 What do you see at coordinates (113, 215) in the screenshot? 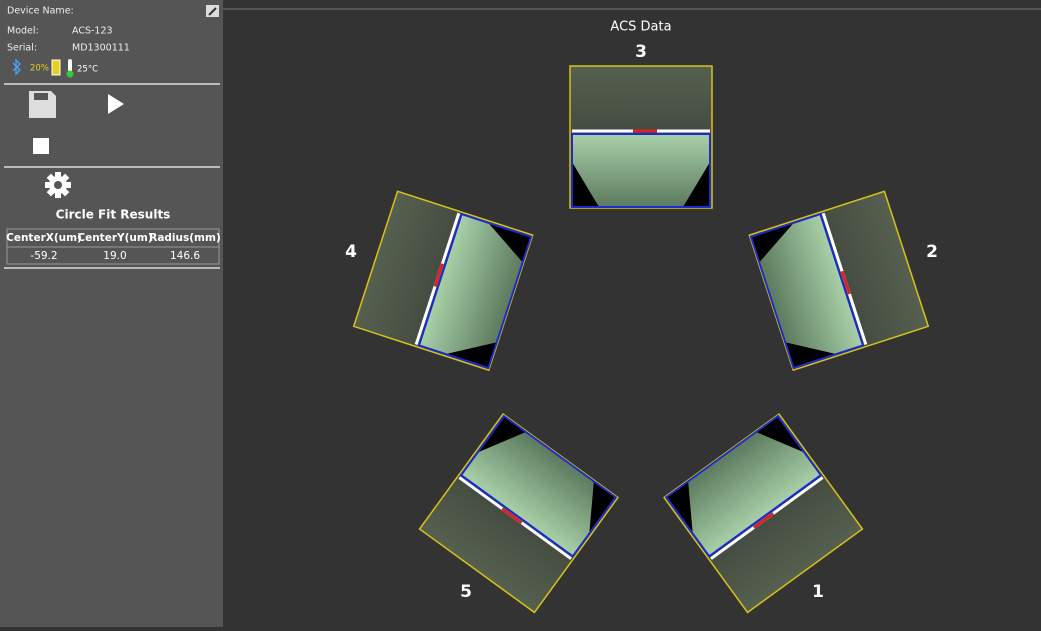
I see `results-title: Circle Fit Results` at bounding box center [113, 215].